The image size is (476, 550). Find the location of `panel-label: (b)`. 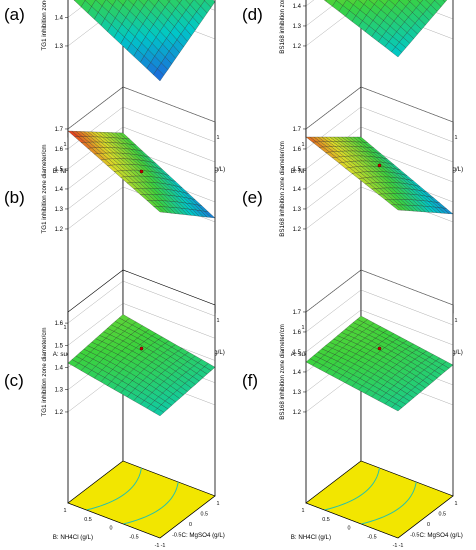

panel-label: (b) is located at coordinates (14, 197).